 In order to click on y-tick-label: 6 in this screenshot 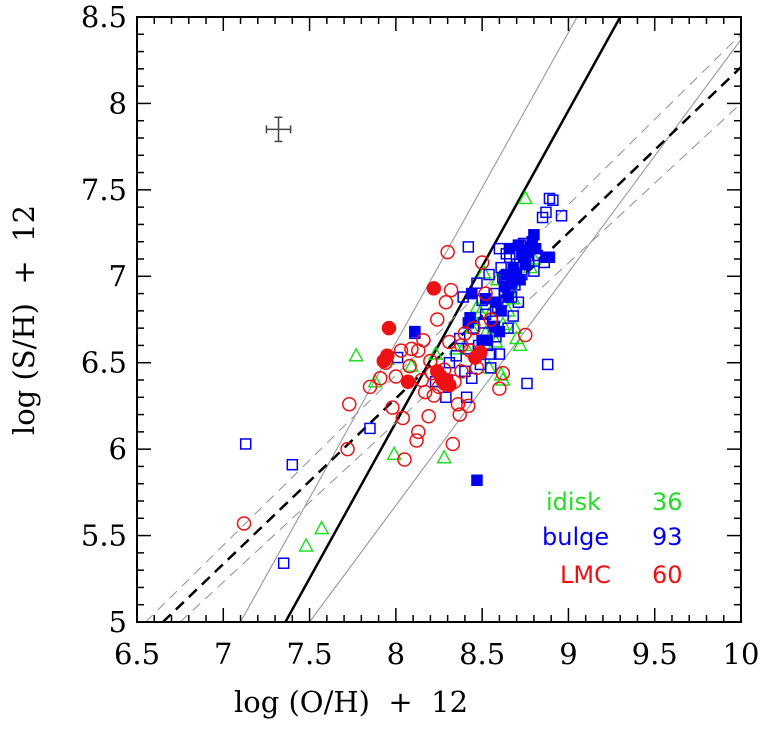, I will do `click(118, 449)`.